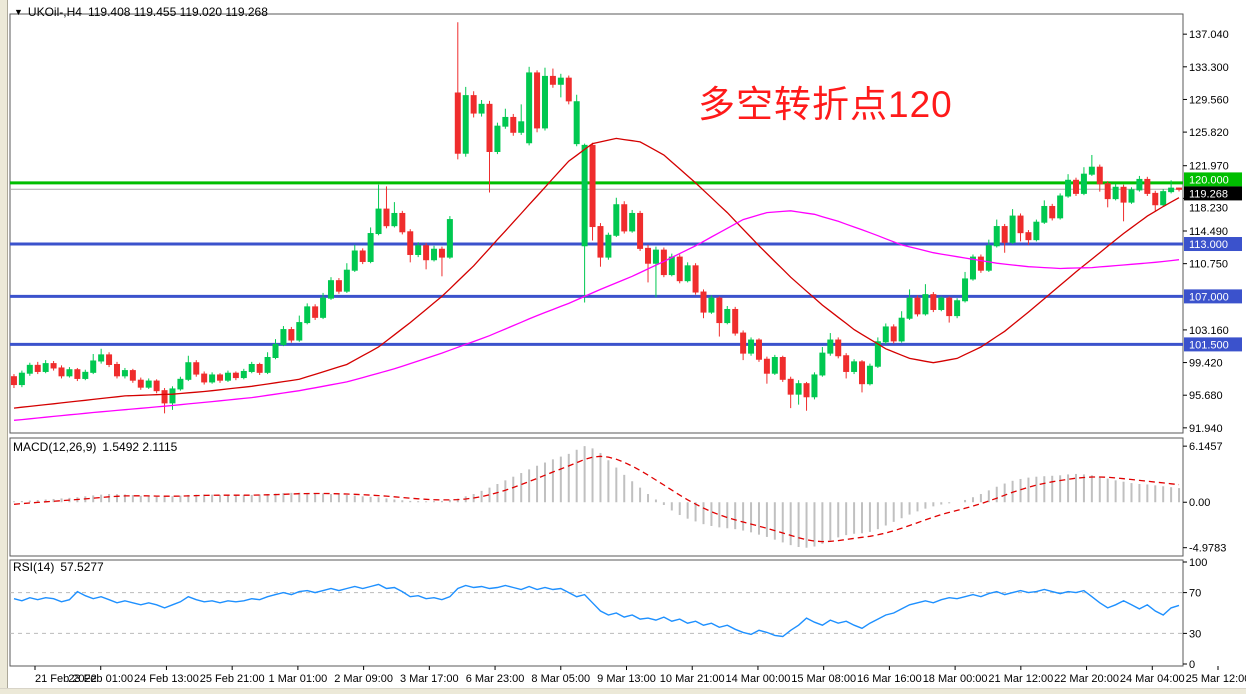 This screenshot has width=1246, height=694. What do you see at coordinates (495, 679) in the screenshot?
I see `svg-text: 6 Mar 23:00` at bounding box center [495, 679].